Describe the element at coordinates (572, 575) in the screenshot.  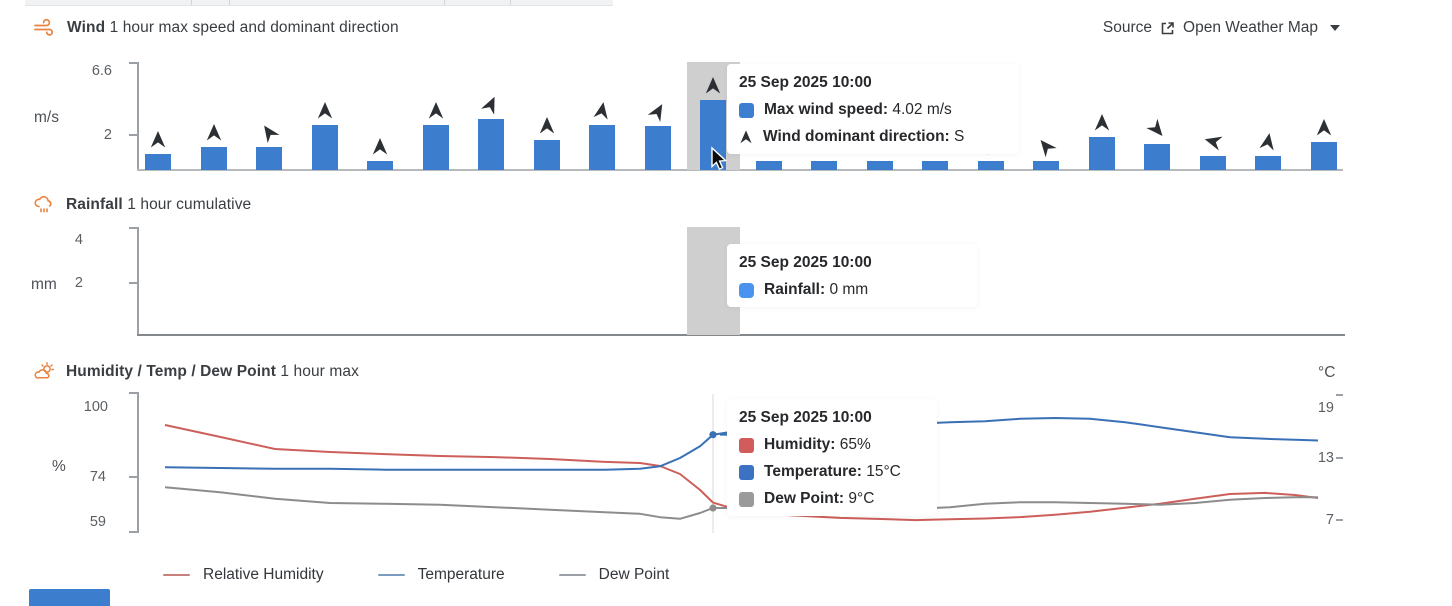
I see `legend-line-gray` at that location.